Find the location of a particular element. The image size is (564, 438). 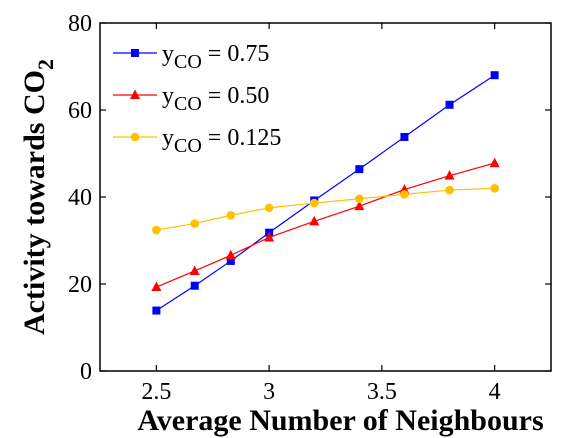

y-tick-label: 40 is located at coordinates (80, 198).